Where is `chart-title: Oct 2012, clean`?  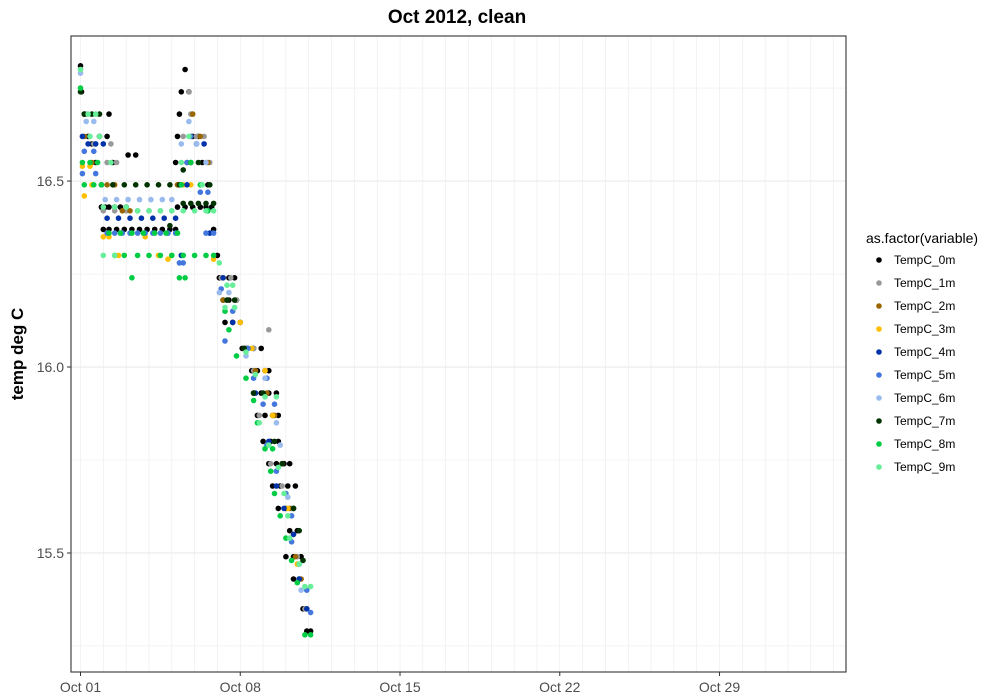 chart-title: Oct 2012, clean is located at coordinates (457, 17).